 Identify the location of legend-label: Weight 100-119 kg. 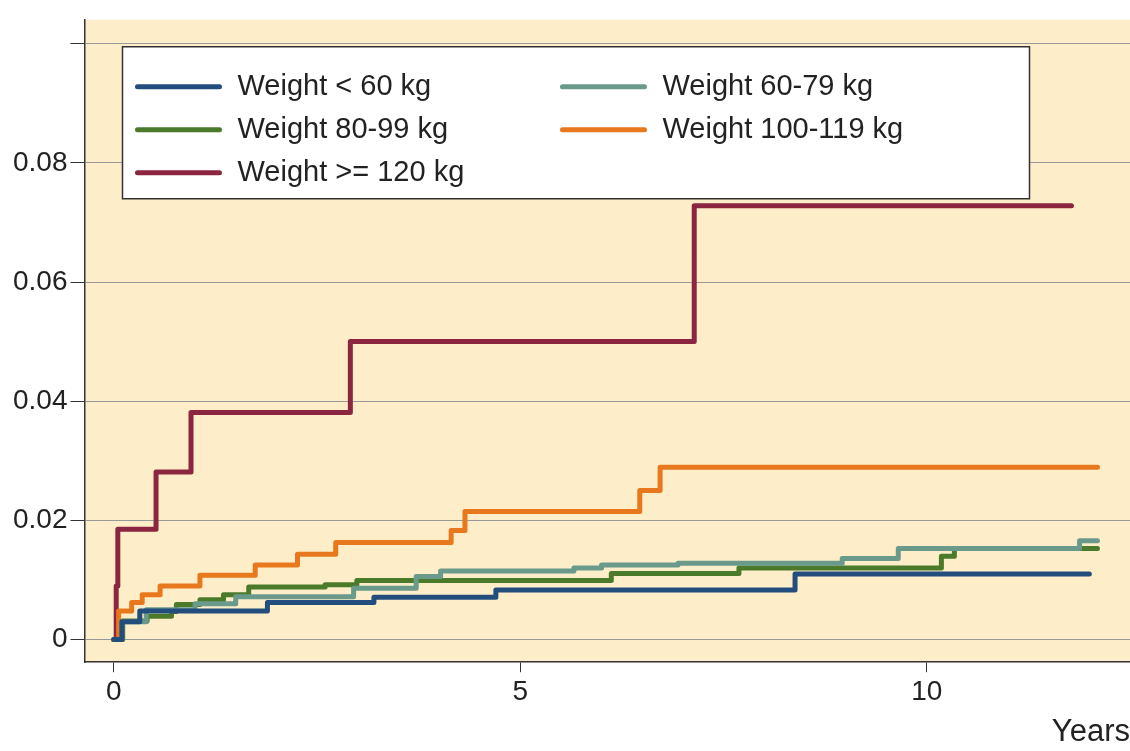
(783, 127).